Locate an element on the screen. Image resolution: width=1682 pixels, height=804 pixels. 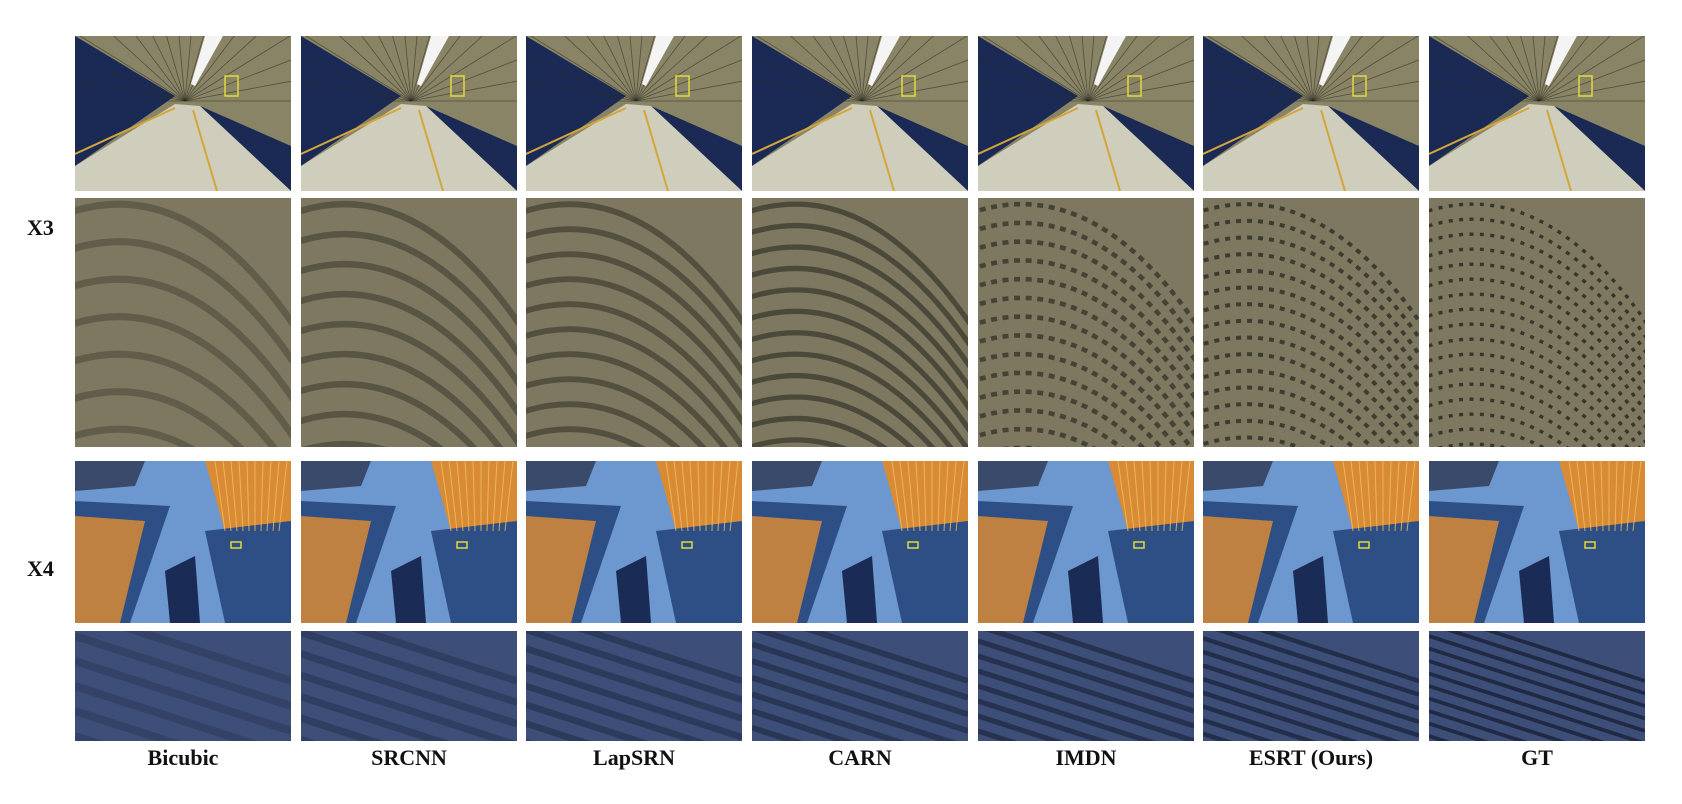
method-label: SRCNN is located at coordinates (409, 757).